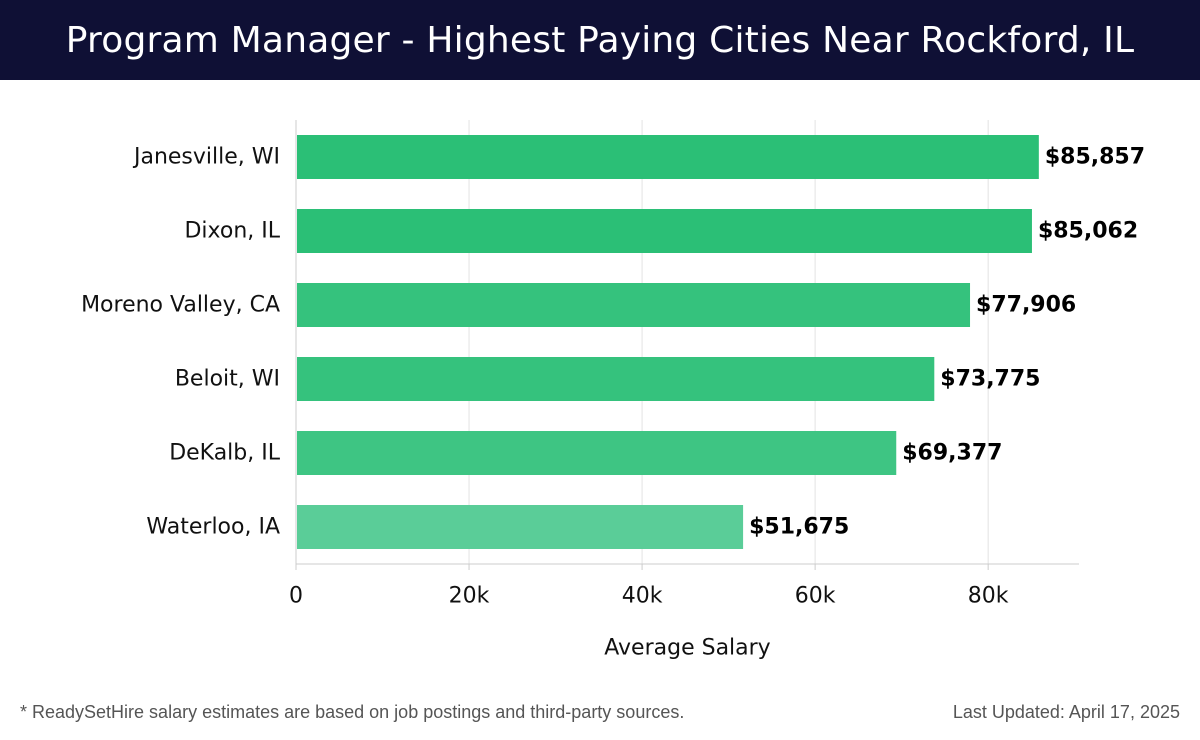 The height and width of the screenshot is (740, 1200). I want to click on category-label-0: Janesville, WI, so click(206, 157).